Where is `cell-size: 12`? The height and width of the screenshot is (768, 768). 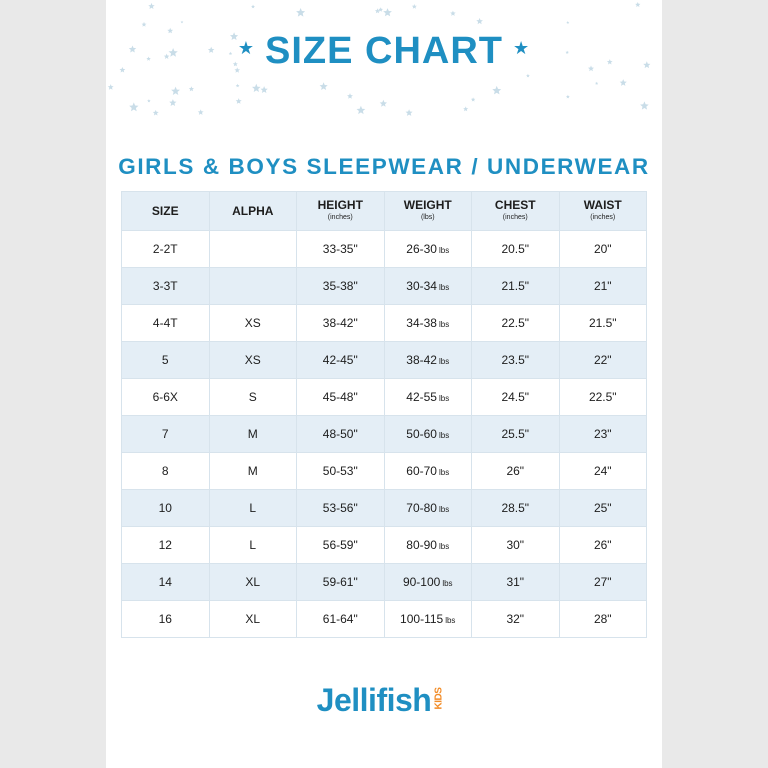
cell-size: 12 is located at coordinates (165, 545).